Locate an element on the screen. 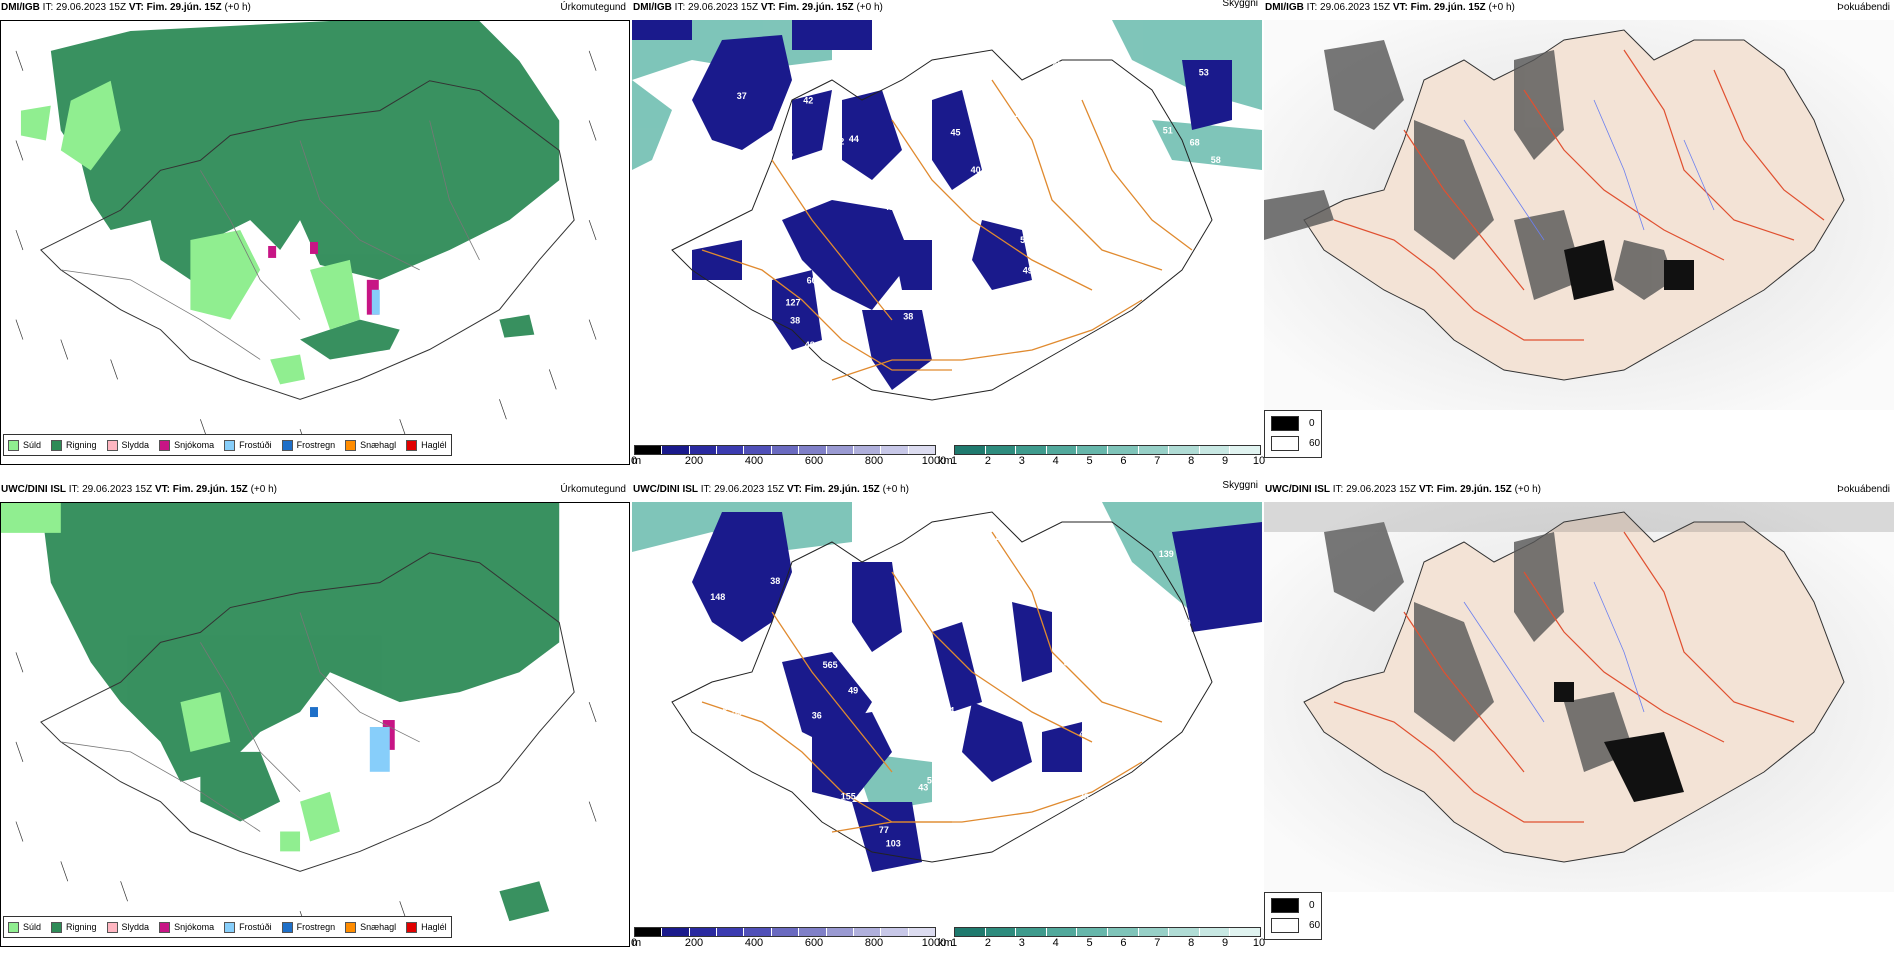 This screenshot has height=953, width=1900. cloud-base-value: 75 is located at coordinates (712, 335).